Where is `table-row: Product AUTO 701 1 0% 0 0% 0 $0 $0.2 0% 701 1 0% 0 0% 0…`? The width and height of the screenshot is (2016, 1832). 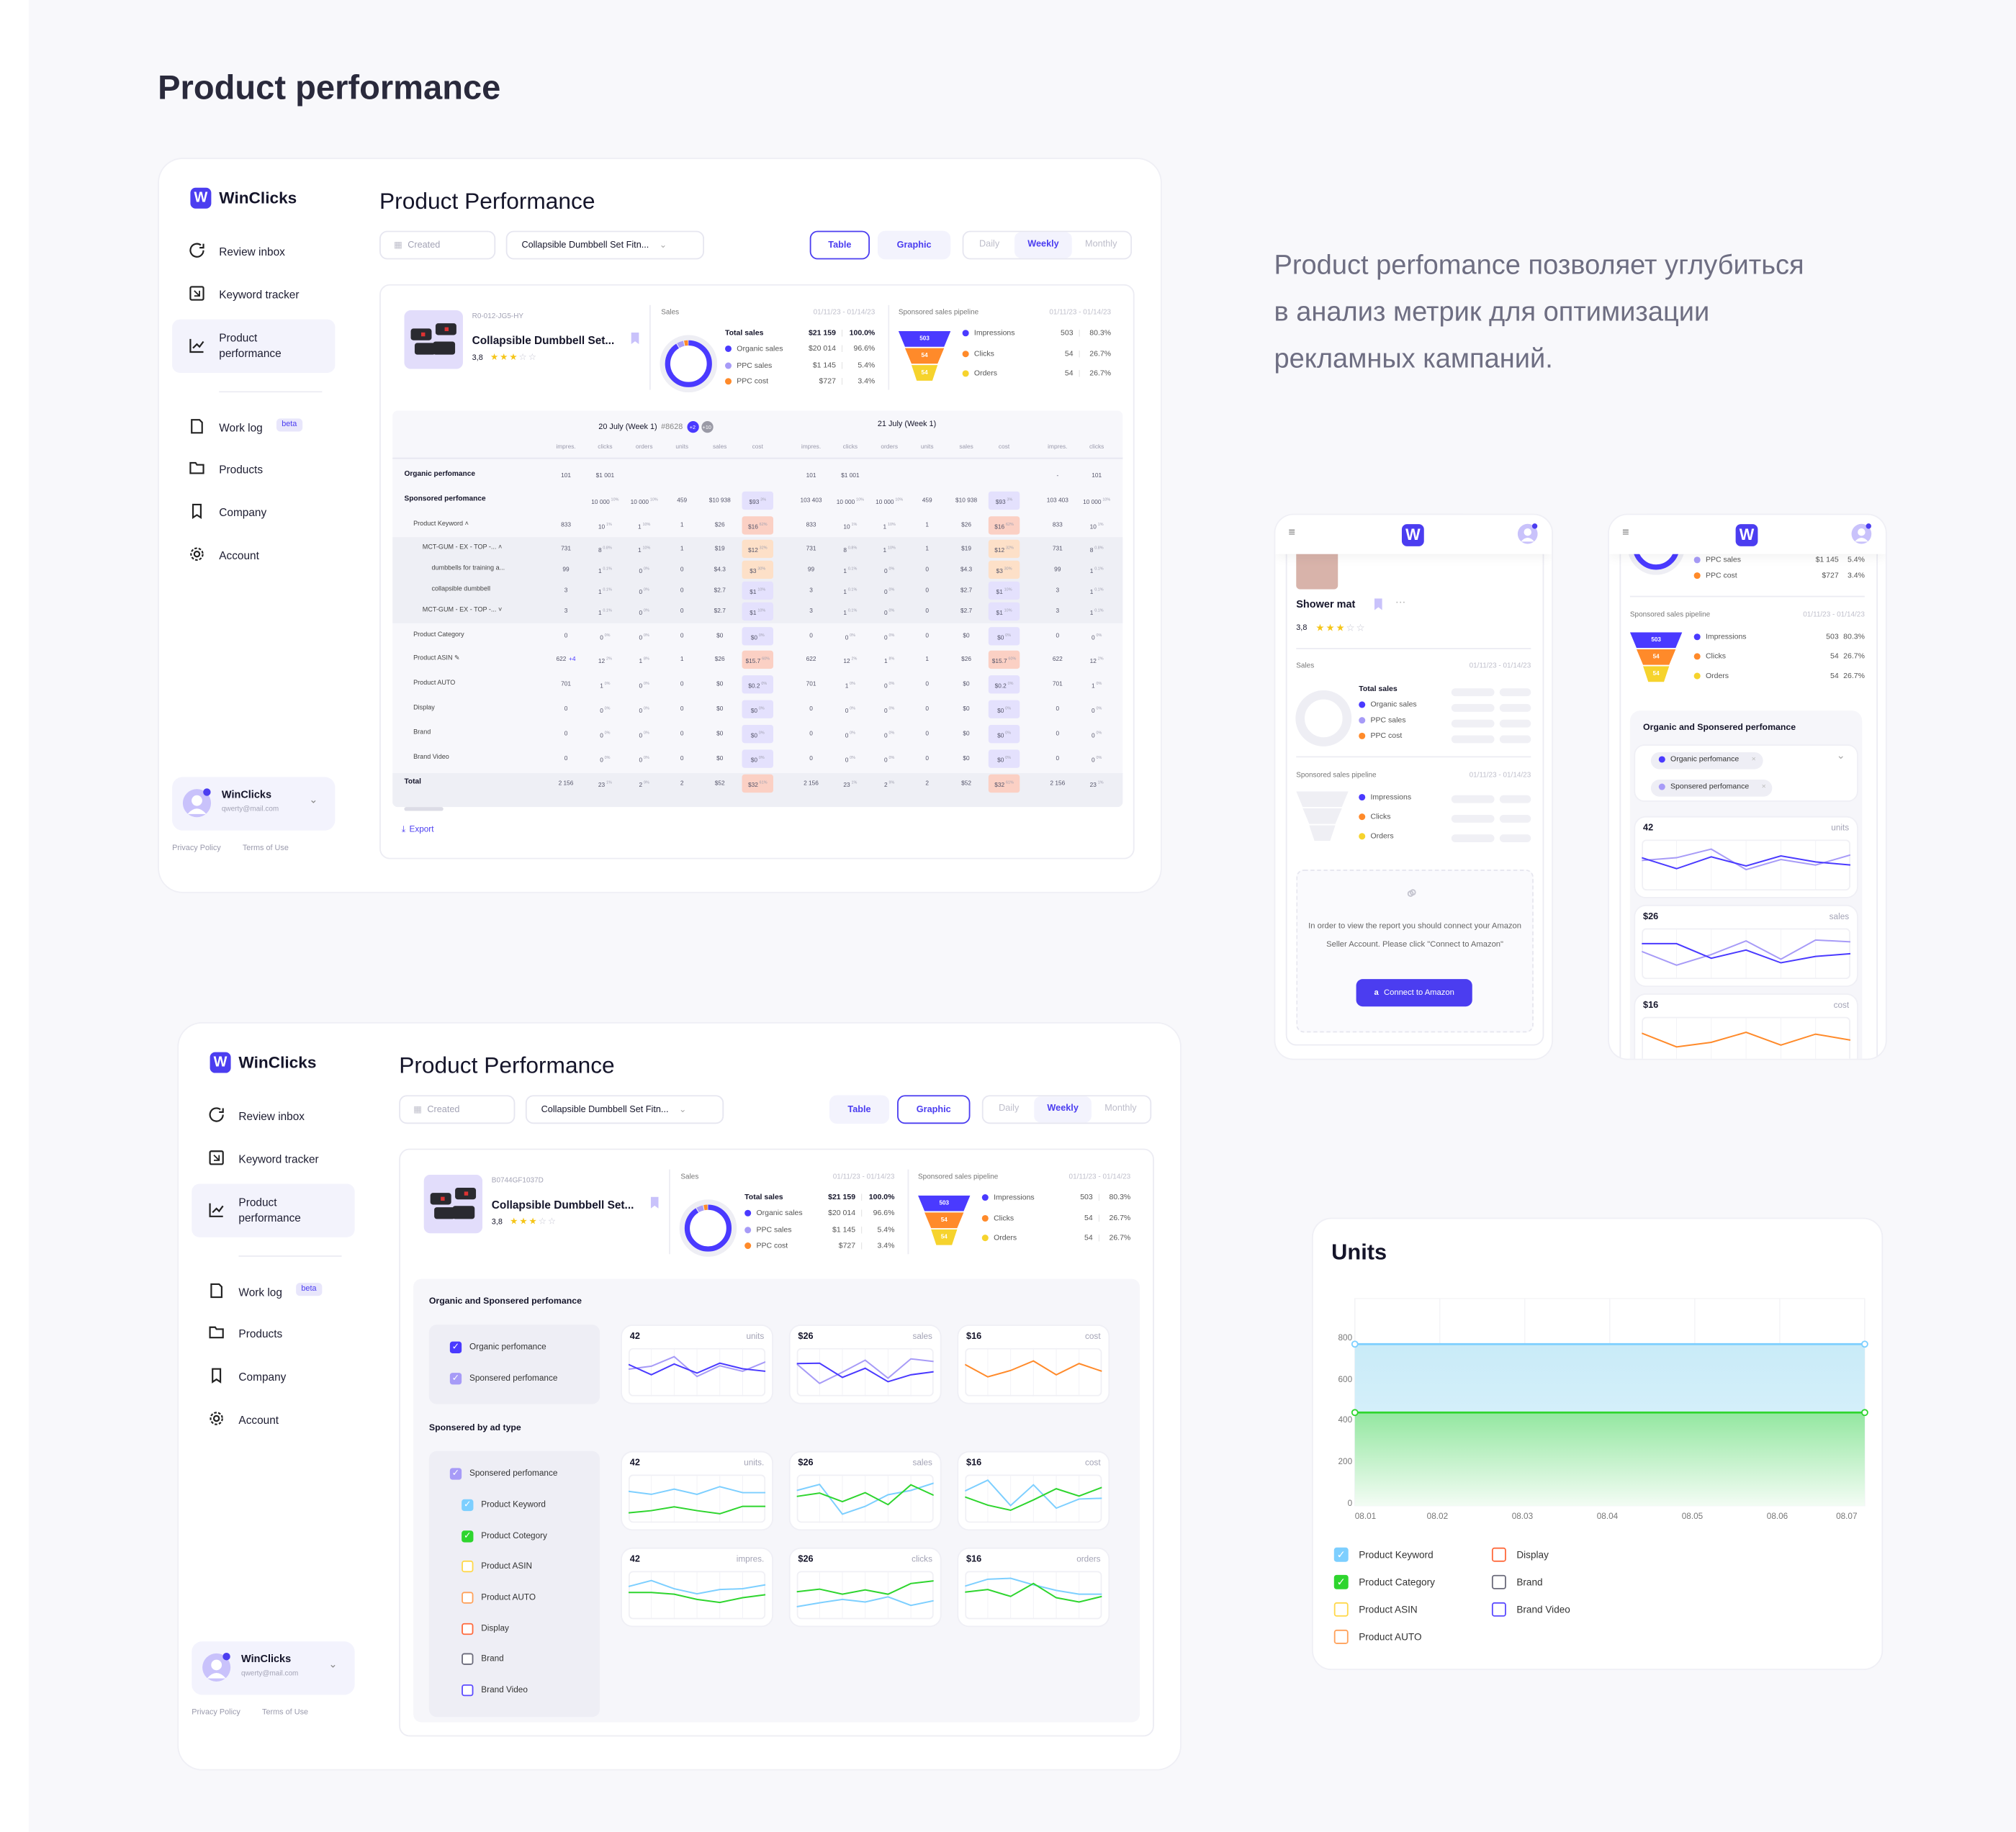
table-row: Product AUTO 701 1 0% 0 0% 0 $0 $0.2 0% 701 1 0% 0 0% 0… is located at coordinates (757, 684).